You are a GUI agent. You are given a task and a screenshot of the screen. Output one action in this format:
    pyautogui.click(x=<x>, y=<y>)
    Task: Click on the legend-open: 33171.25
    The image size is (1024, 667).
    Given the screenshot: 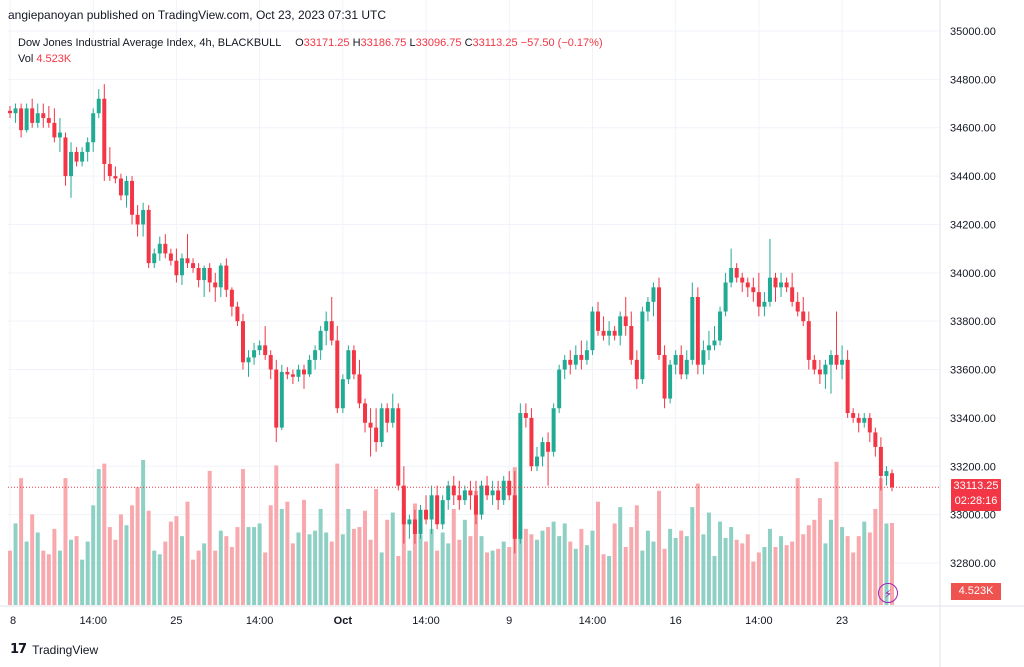 What is the action you would take?
    pyautogui.click(x=326, y=43)
    